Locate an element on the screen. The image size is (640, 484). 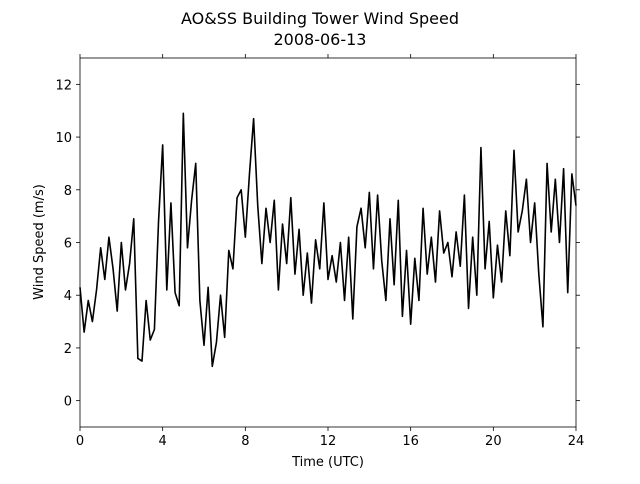
y-axis-label: Wind Speed (m/s) is located at coordinates (39, 242).